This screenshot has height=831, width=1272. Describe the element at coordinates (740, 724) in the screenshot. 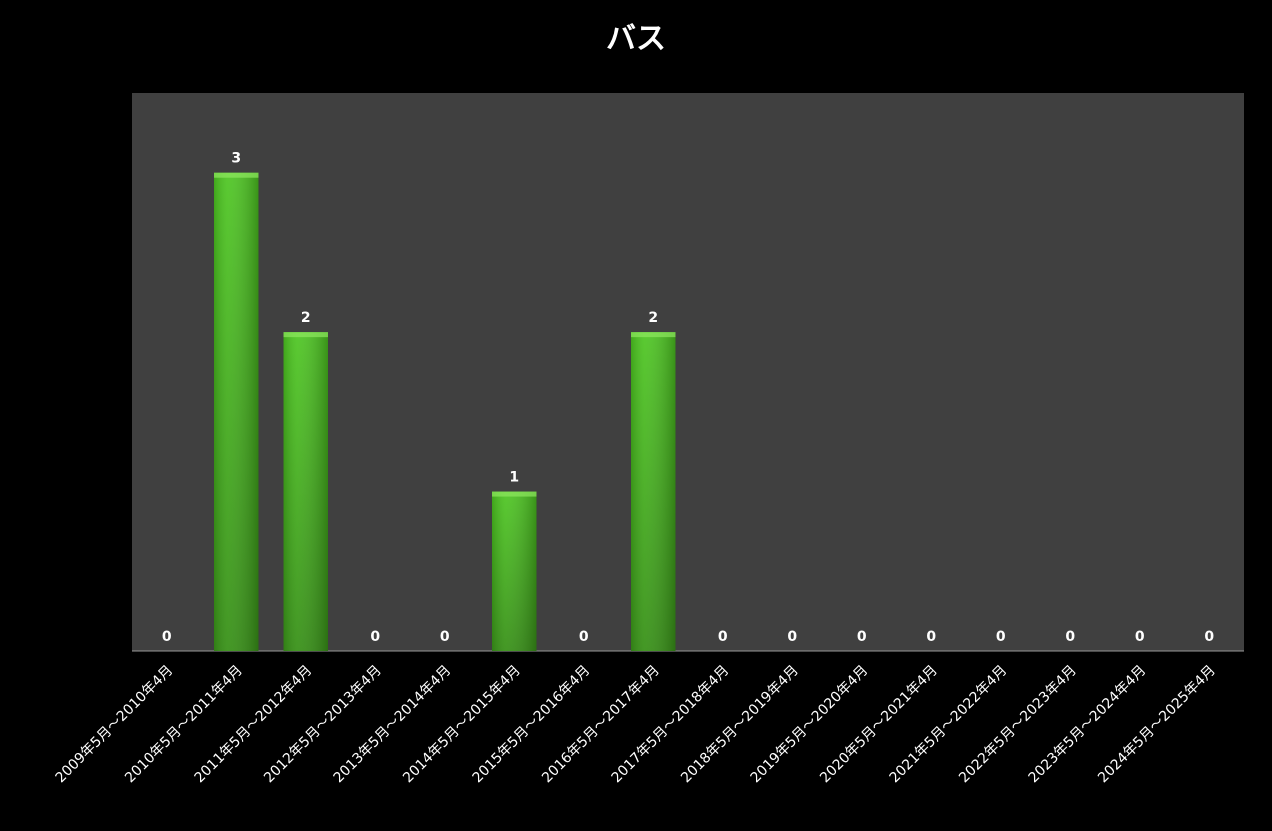

I see `x-tick-label: 2018年5月～2019年4月` at that location.